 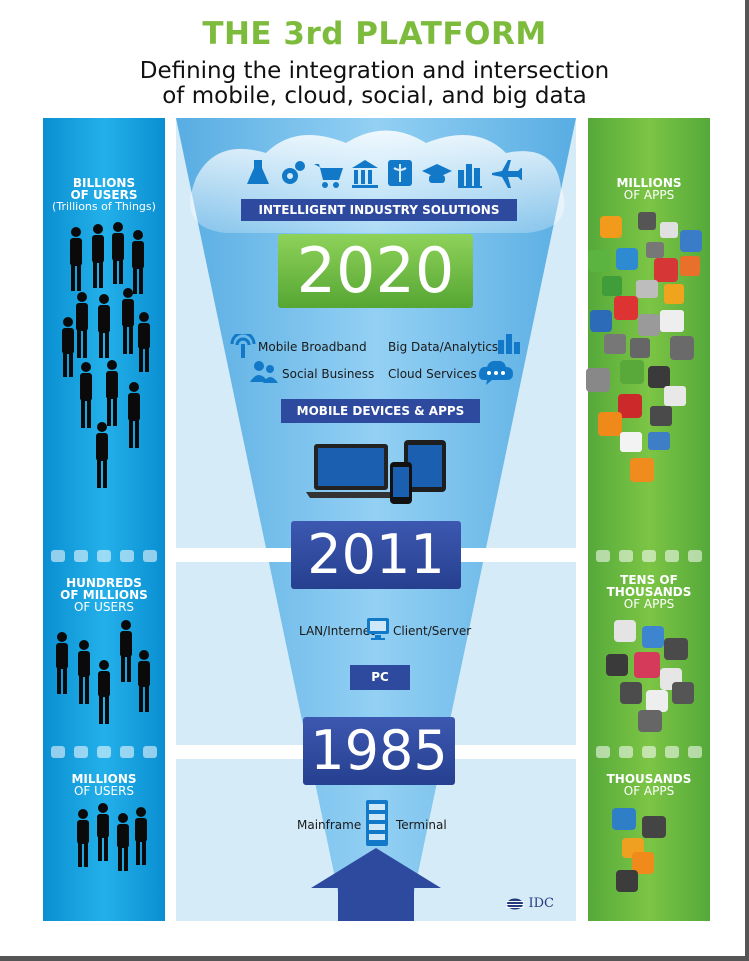 I want to click on mobile-devices-illustration, so click(x=376, y=472).